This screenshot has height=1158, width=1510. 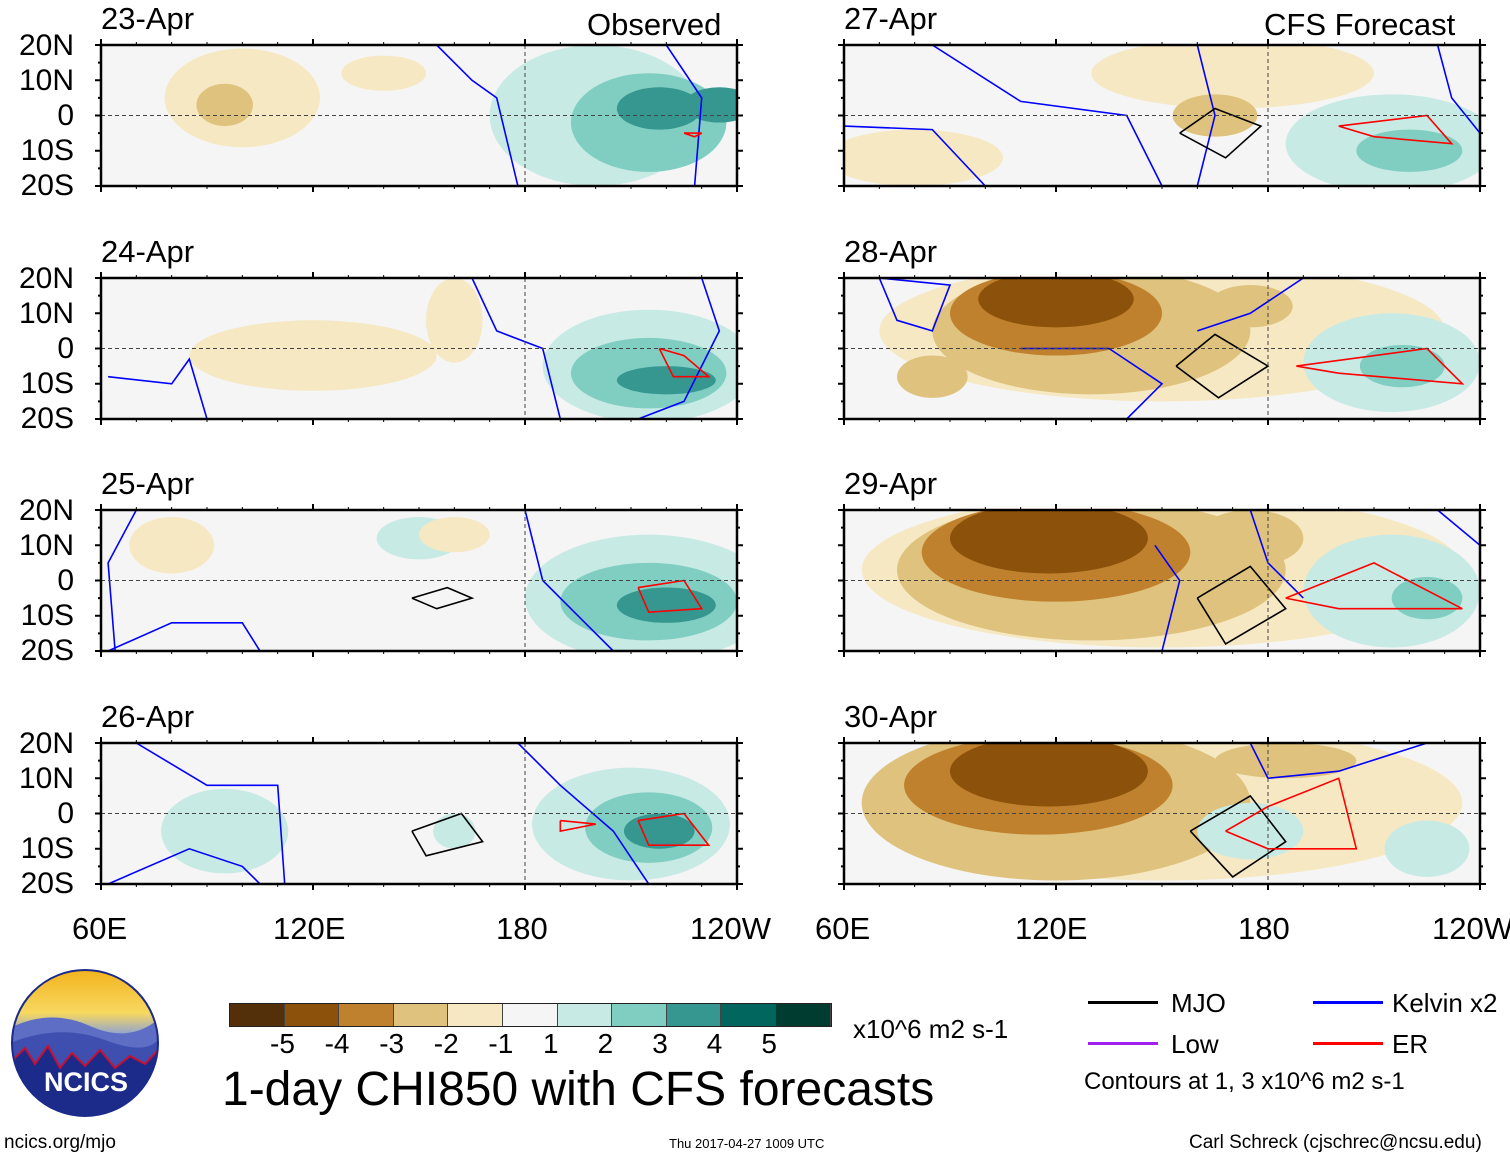 I want to click on figure-title: 1-day CHI850 with CFS forecasts, so click(x=578, y=1089).